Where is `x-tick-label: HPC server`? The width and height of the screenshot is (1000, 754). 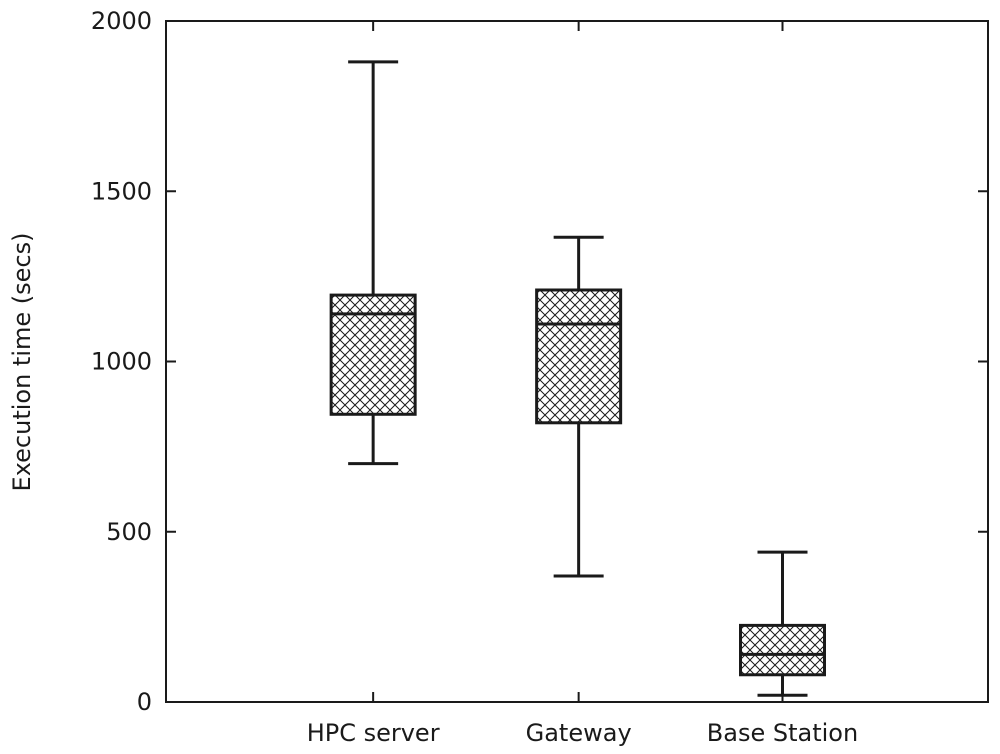 x-tick-label: HPC server is located at coordinates (373, 733).